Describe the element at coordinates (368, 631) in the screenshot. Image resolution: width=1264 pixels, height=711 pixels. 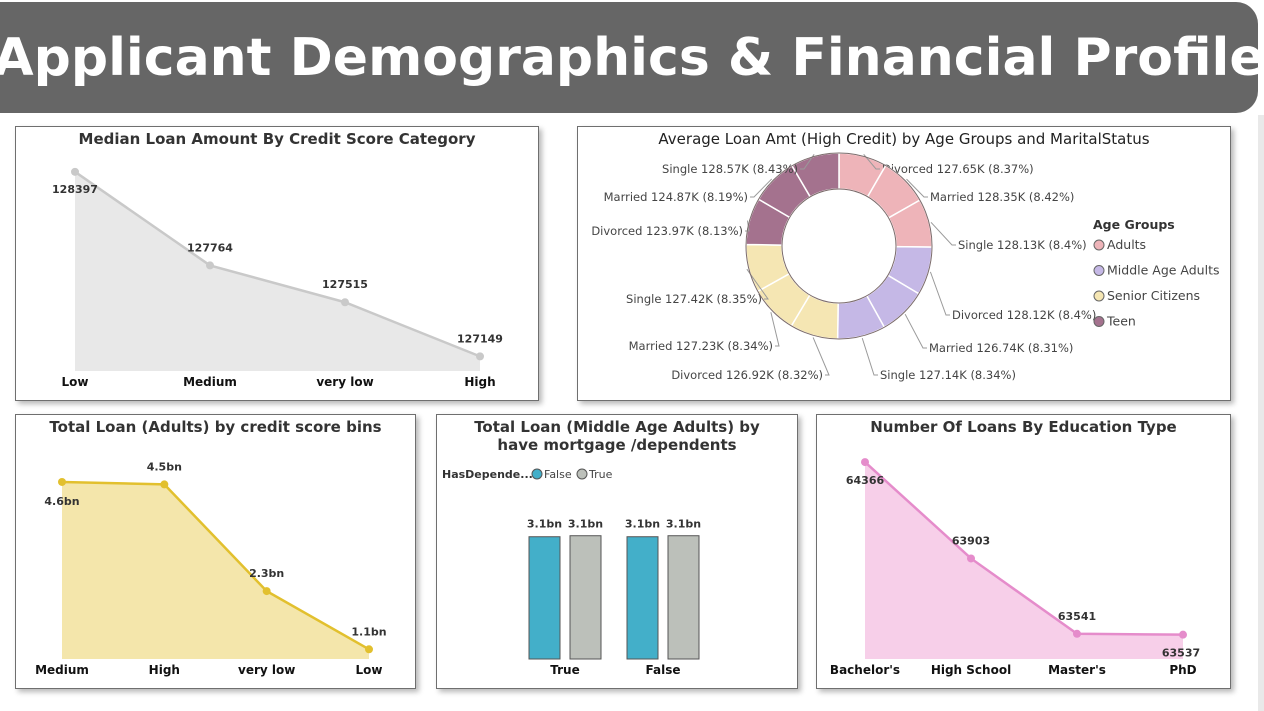
I see `total-loan-adults-data-label: 1.1bn` at that location.